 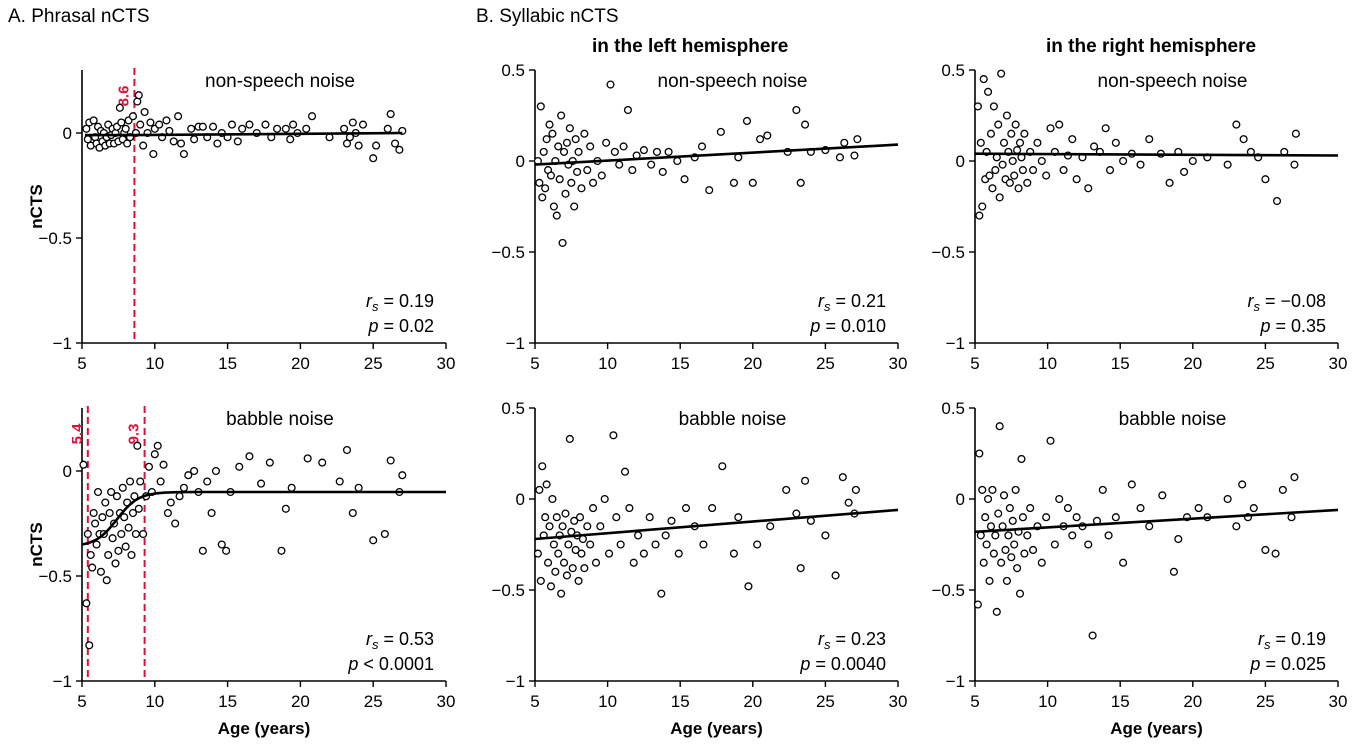 What do you see at coordinates (733, 419) in the screenshot?
I see `panel-title: babble noise` at bounding box center [733, 419].